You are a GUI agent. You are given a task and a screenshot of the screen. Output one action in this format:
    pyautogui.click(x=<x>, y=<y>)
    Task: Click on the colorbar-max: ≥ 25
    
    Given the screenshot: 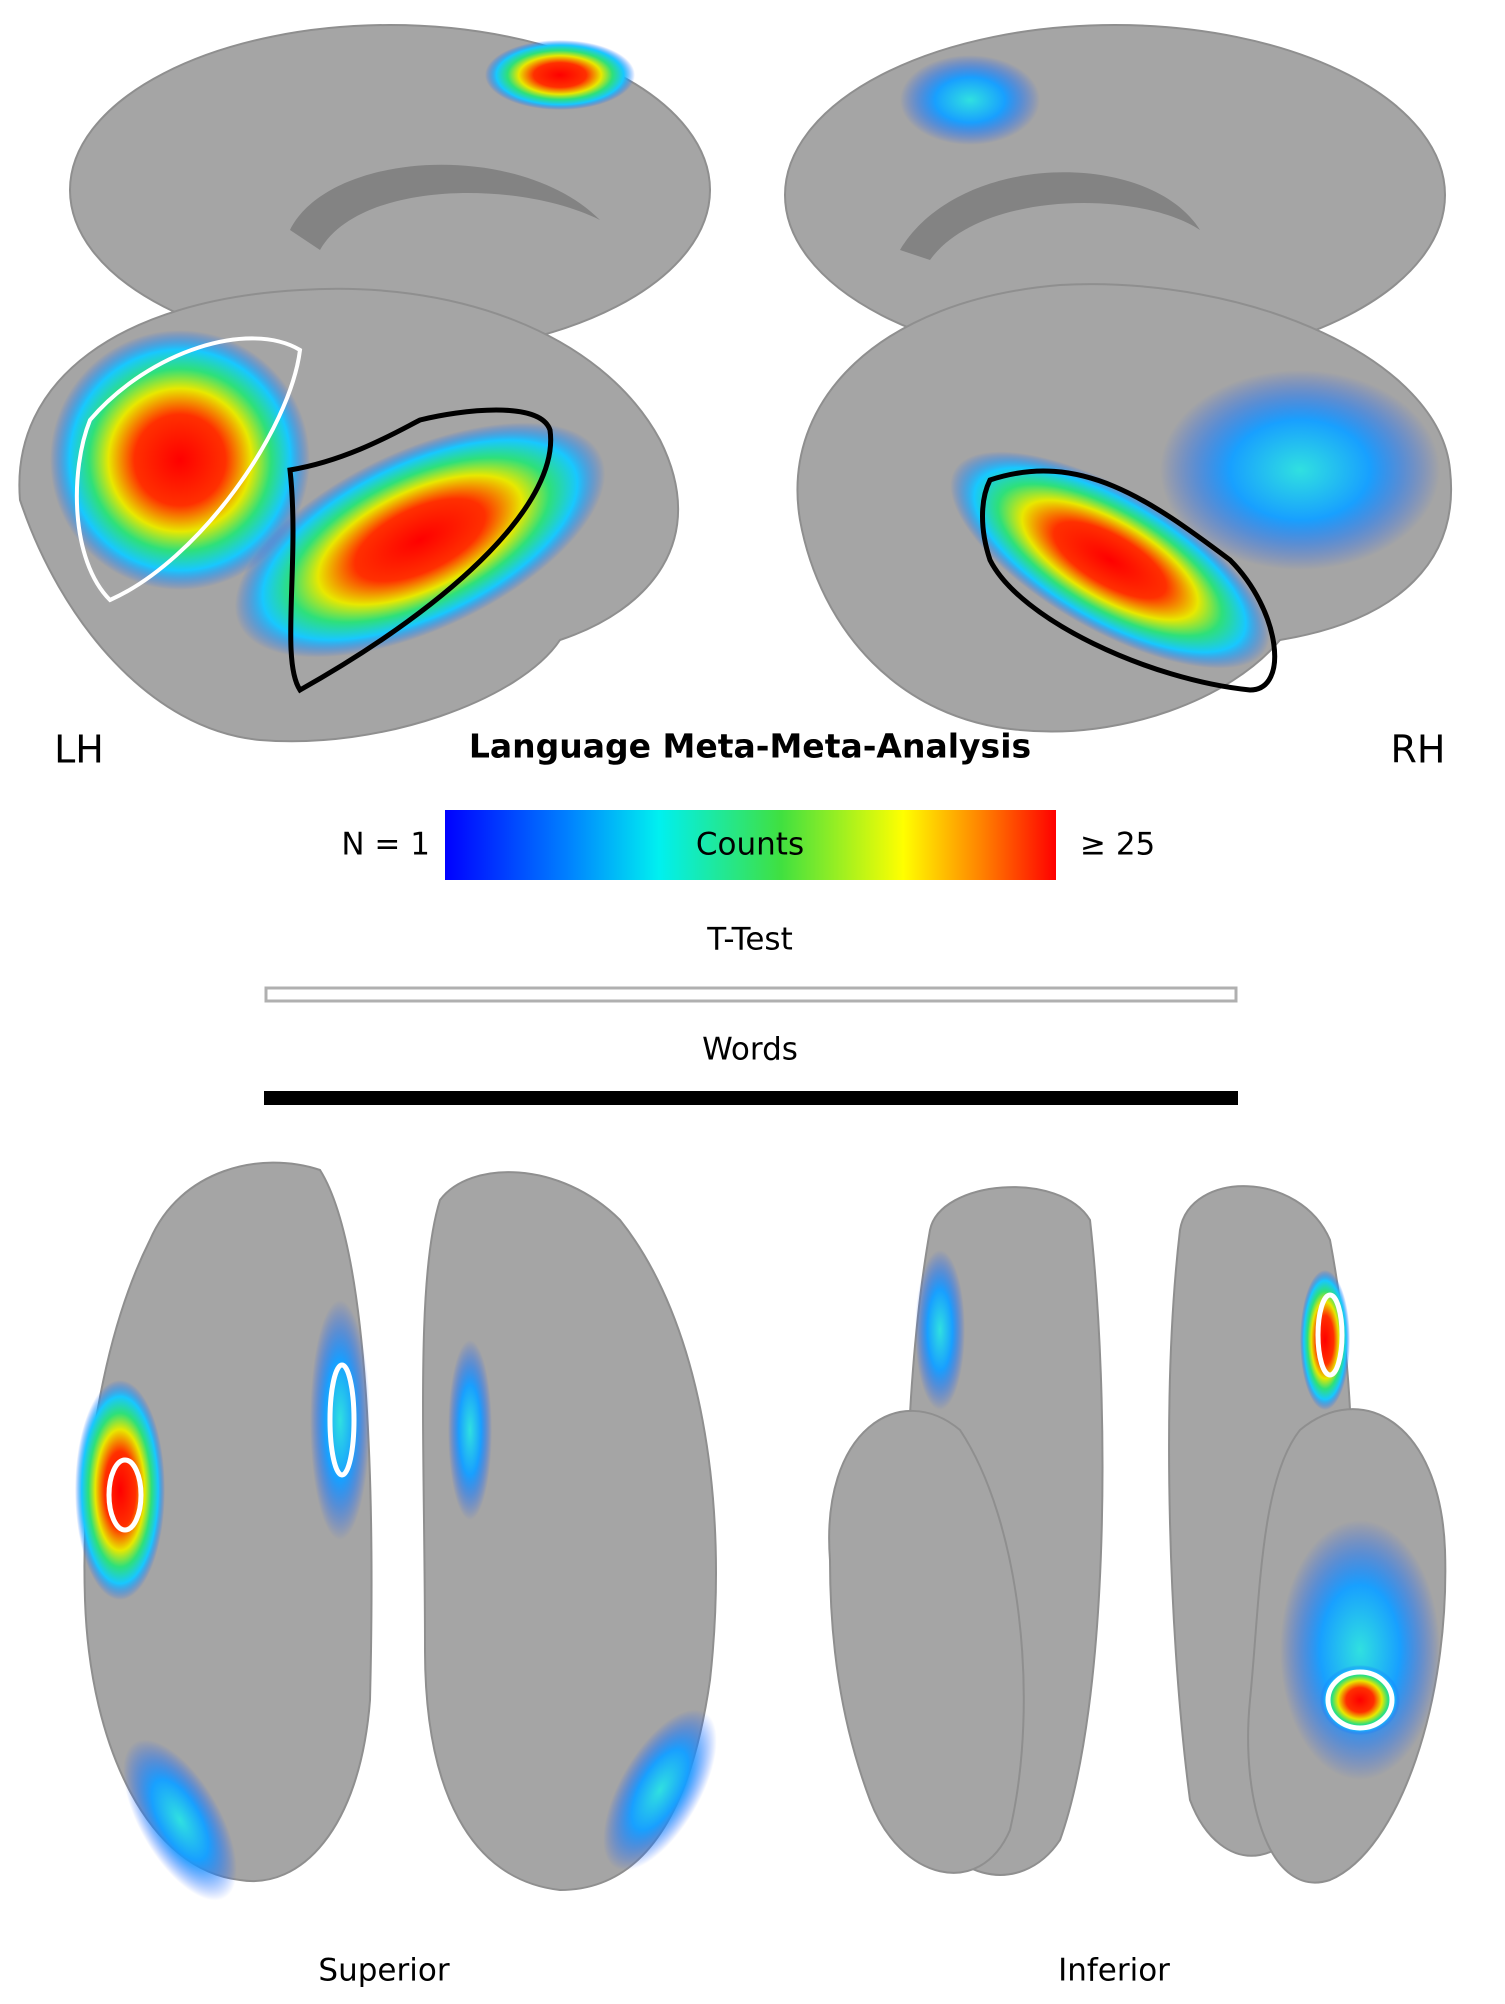 What is the action you would take?
    pyautogui.click(x=1117, y=845)
    